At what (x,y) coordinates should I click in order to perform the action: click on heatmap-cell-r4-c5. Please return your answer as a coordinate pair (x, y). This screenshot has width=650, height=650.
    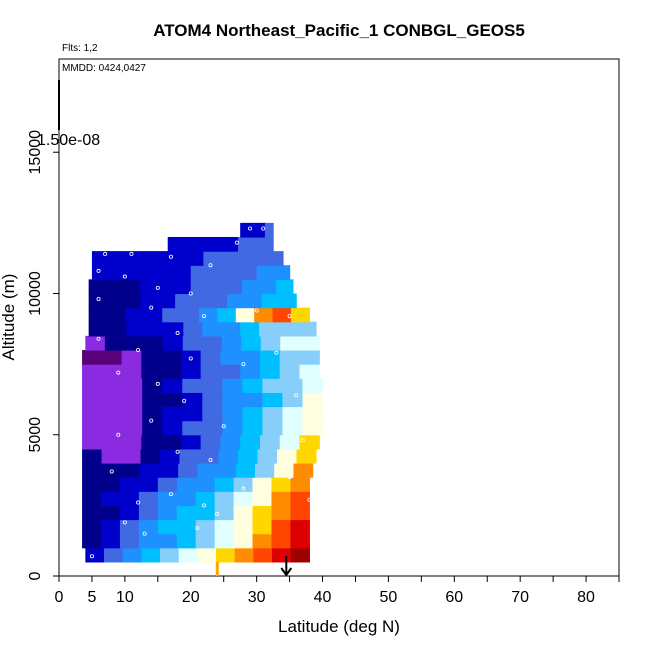
    Looking at the image, I should click on (186, 498).